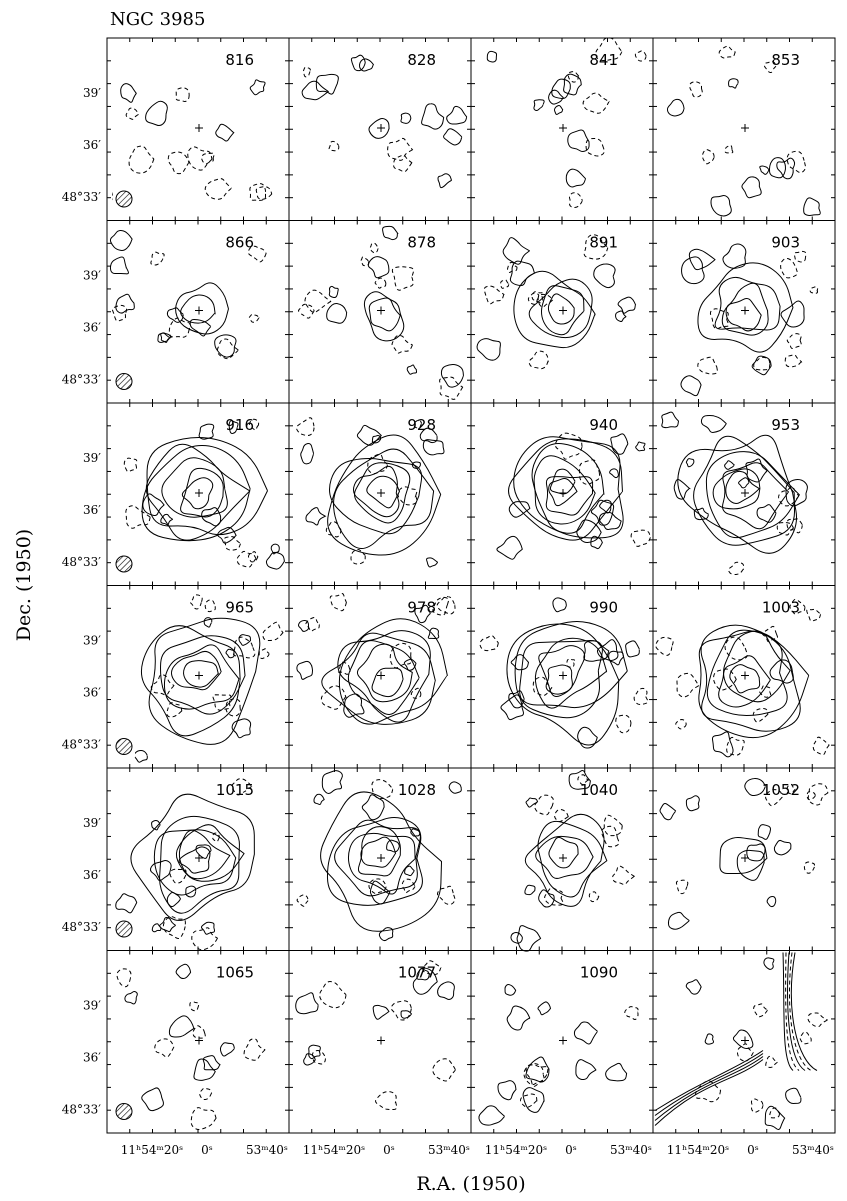  What do you see at coordinates (82, 745) in the screenshot?
I see `y-tick-label: 48°33′` at bounding box center [82, 745].